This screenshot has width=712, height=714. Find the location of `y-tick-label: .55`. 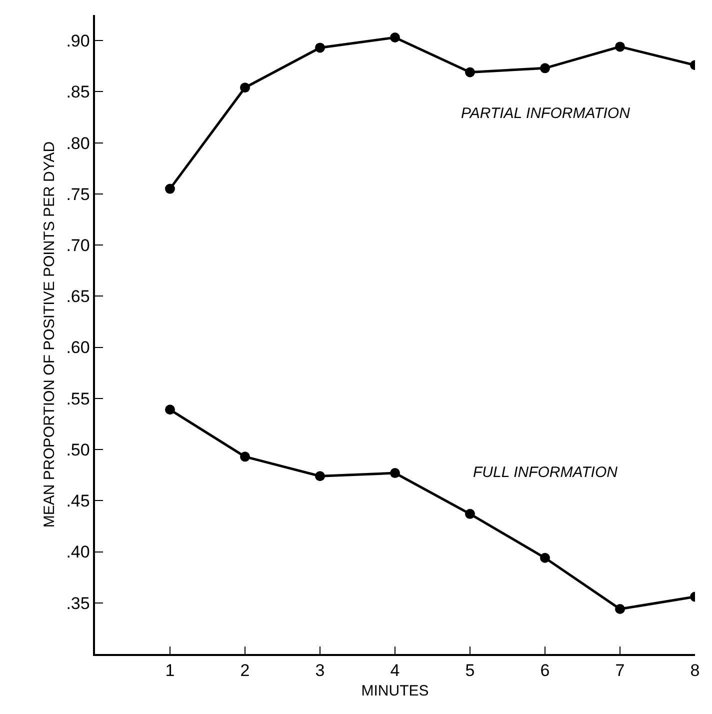

y-tick-label: .55 is located at coordinates (78, 398).